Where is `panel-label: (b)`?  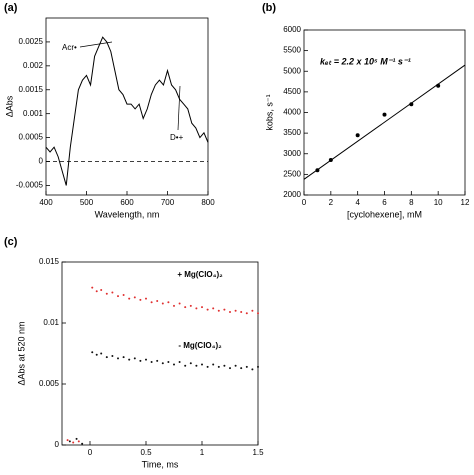
panel-label: (b) is located at coordinates (269, 8).